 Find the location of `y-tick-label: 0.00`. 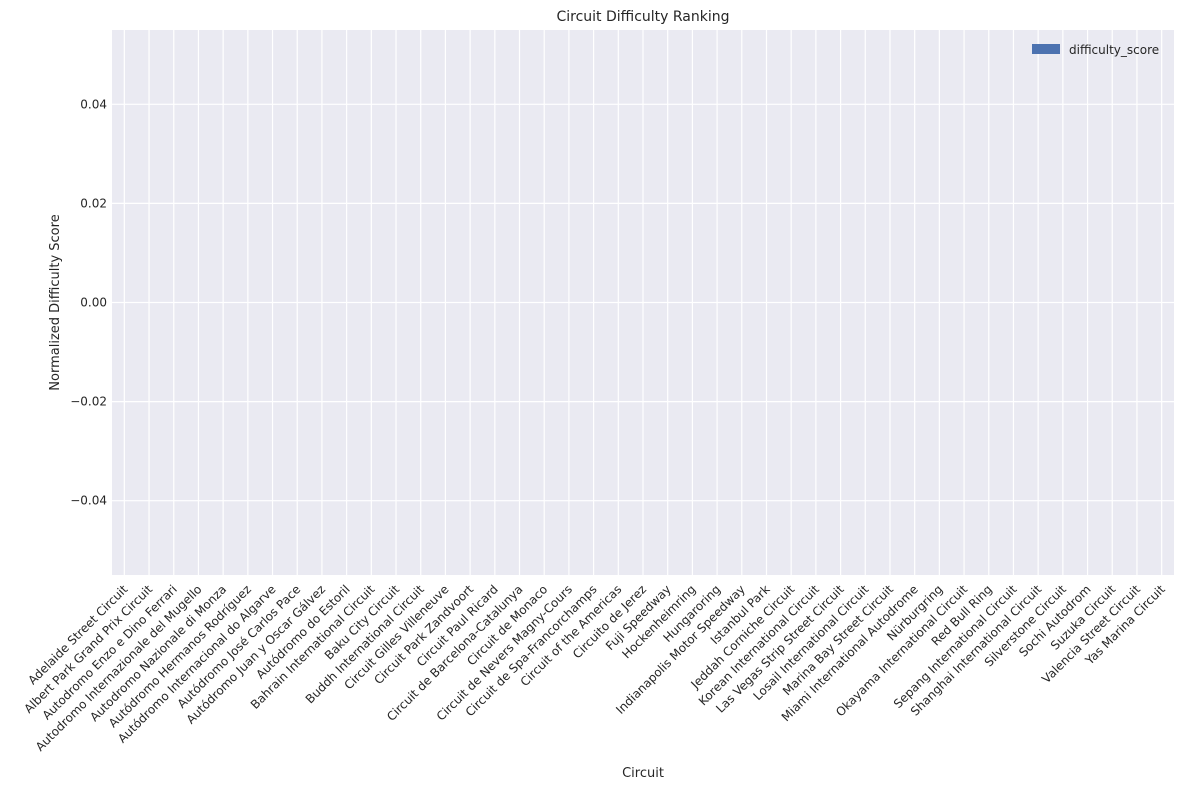

y-tick-label: 0.00 is located at coordinates (93, 303).